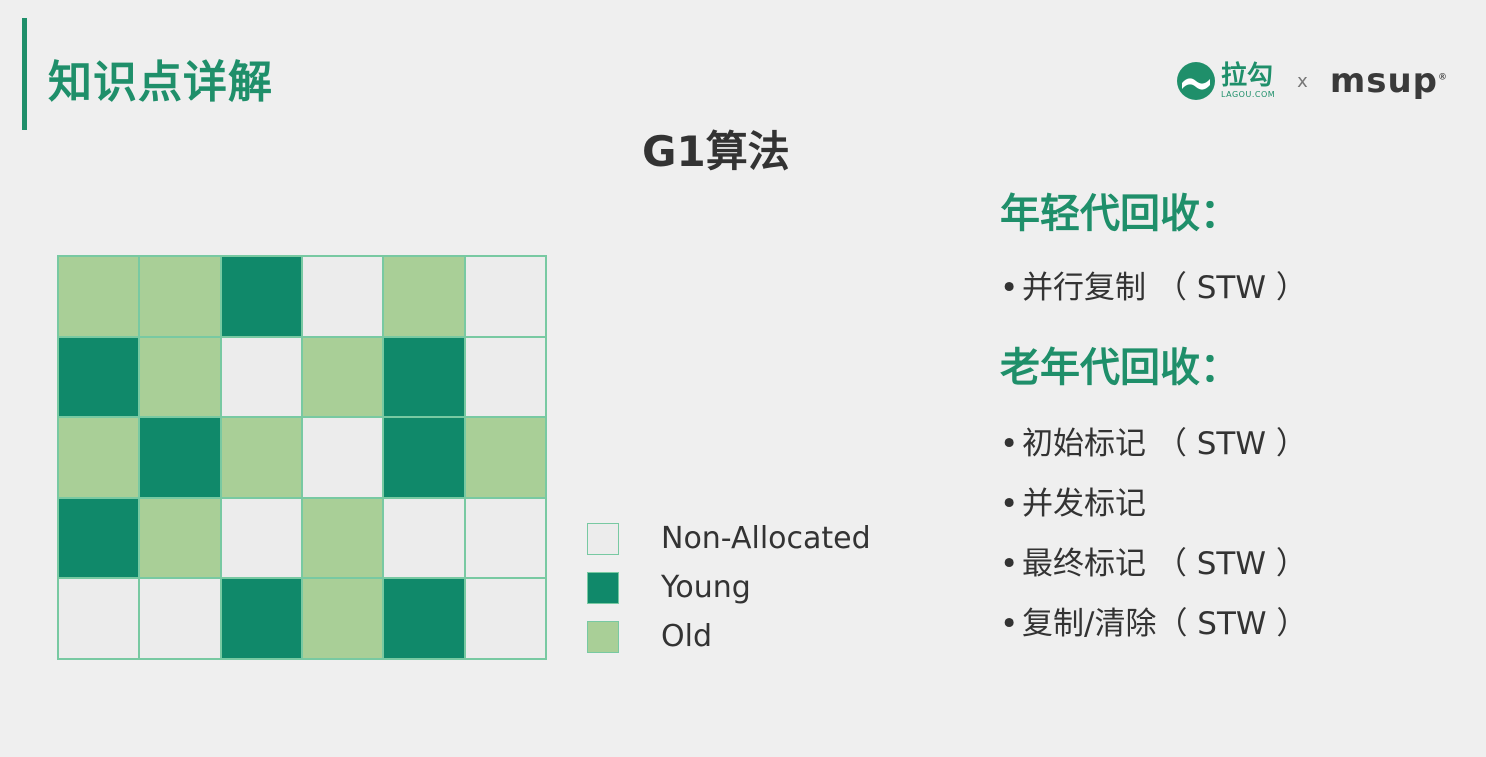 This screenshot has width=1486, height=757. Describe the element at coordinates (1443, 77) in the screenshot. I see `msup-registered-mark: ®` at that location.